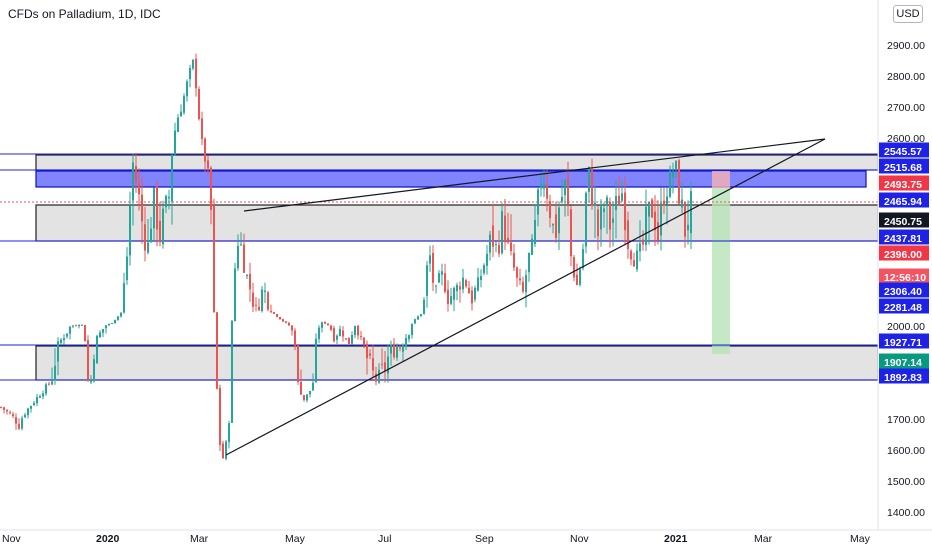 Image resolution: width=932 pixels, height=555 pixels. I want to click on y-tick-label: 2700.00, so click(906, 108).